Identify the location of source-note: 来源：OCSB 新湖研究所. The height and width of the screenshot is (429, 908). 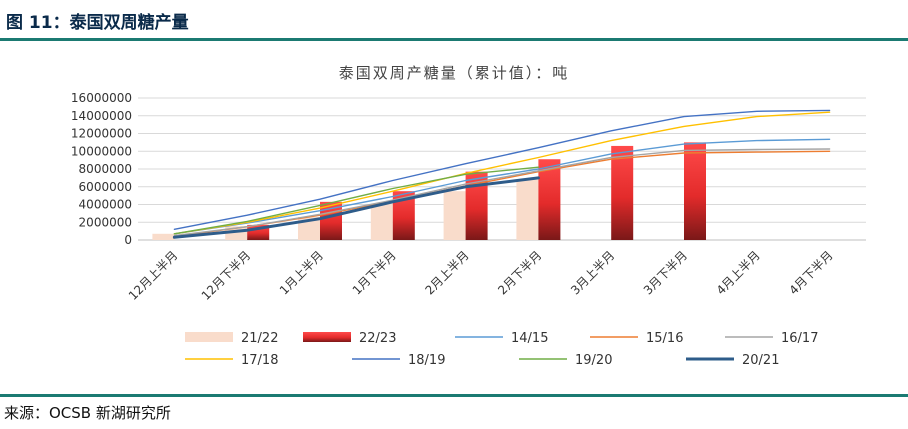
(87, 413).